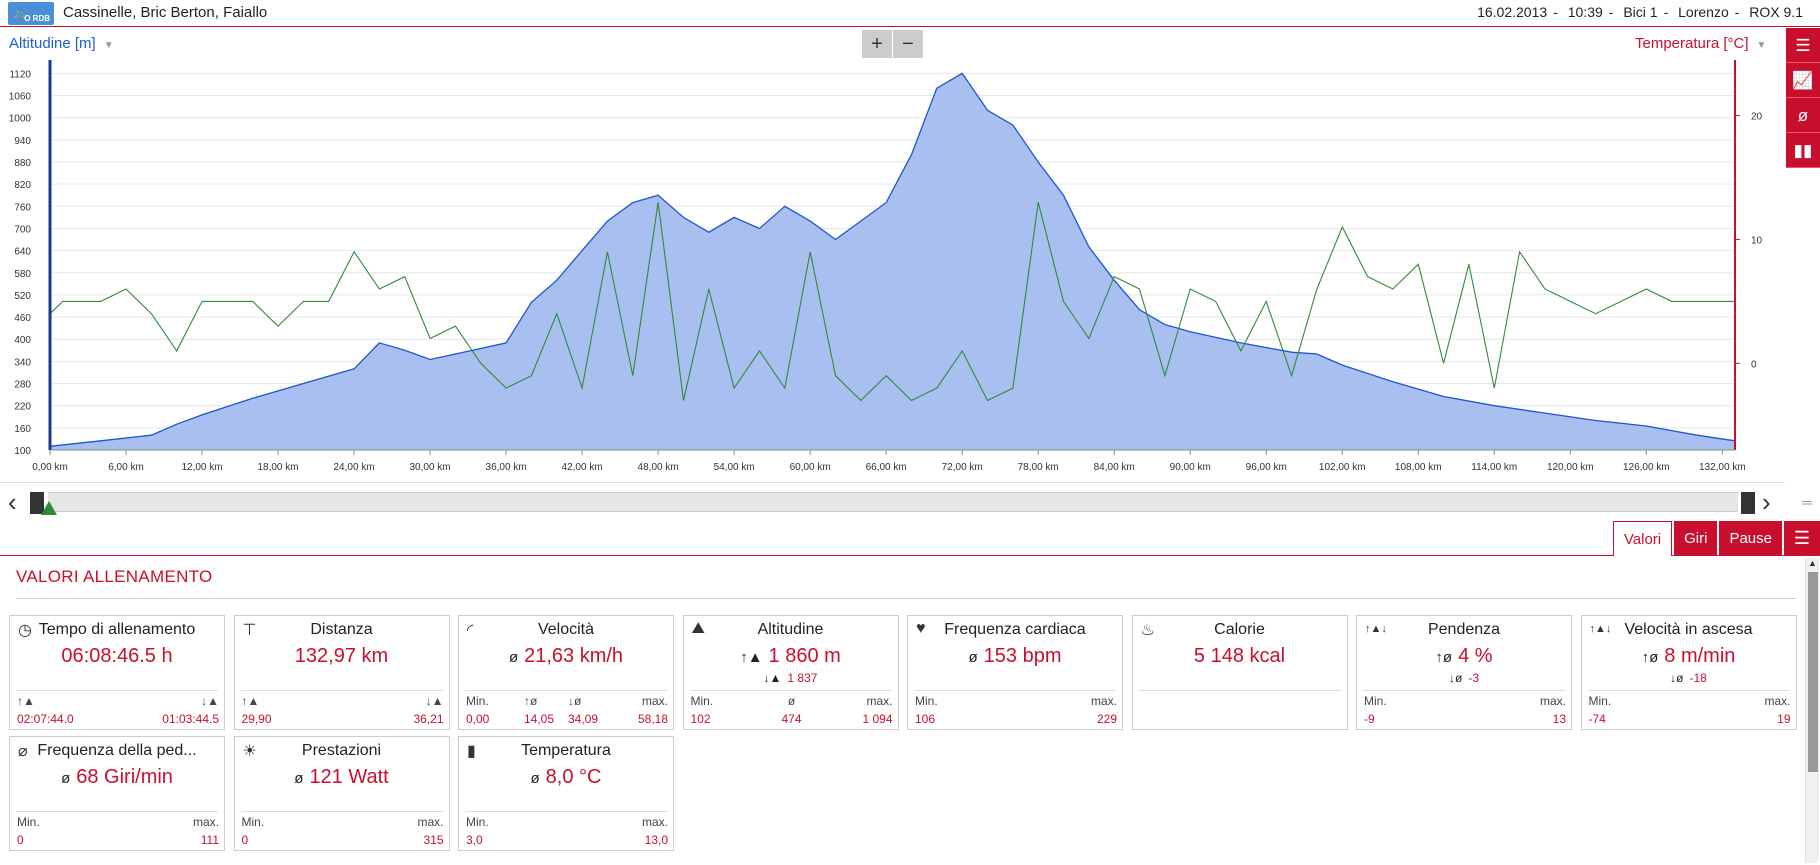 This screenshot has height=865, width=1820. What do you see at coordinates (477, 831) in the screenshot?
I see `card-stat: Min. 3,0` at bounding box center [477, 831].